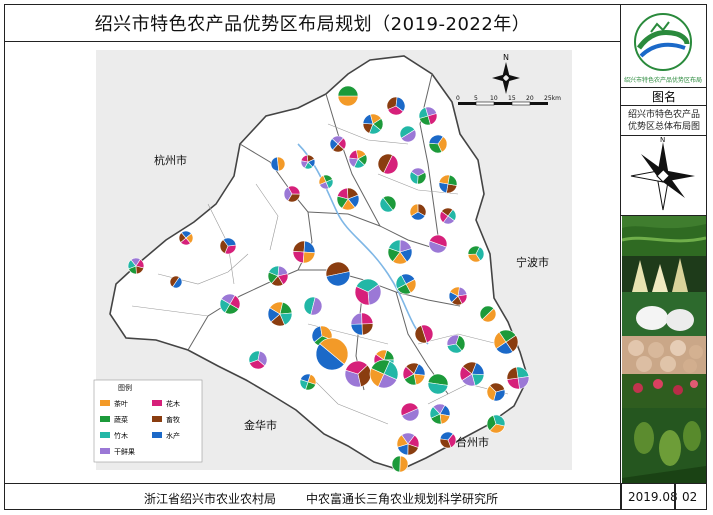 This screenshot has height=515, width=713. I want to click on svg-text: 0, so click(458, 98).